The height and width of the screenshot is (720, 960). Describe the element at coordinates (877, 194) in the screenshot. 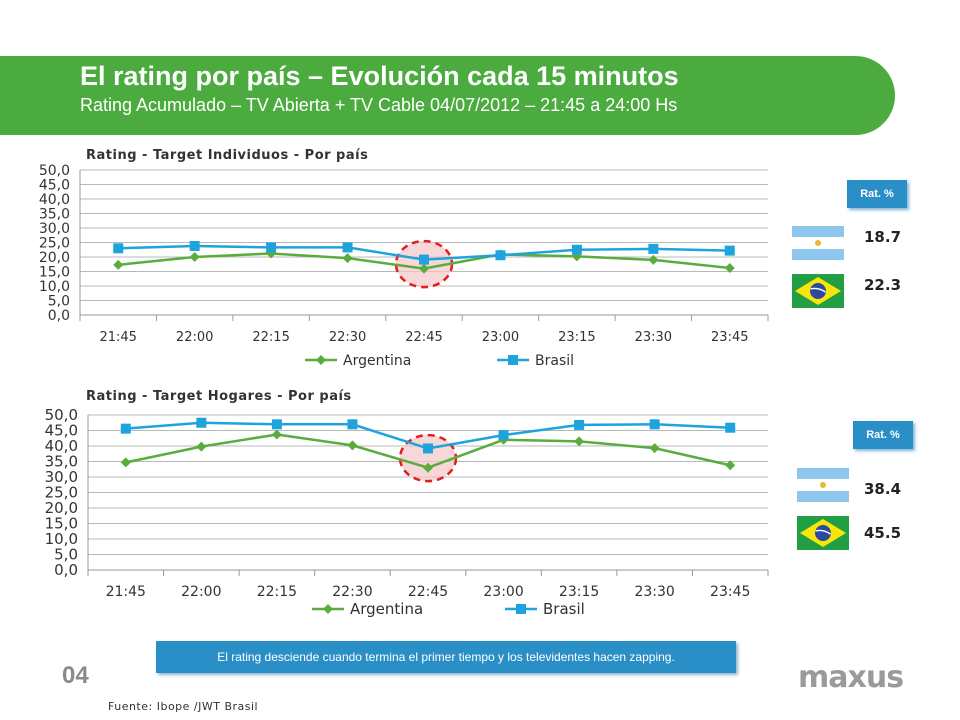

I see `rat-badge-individuos: Rat. %` at that location.